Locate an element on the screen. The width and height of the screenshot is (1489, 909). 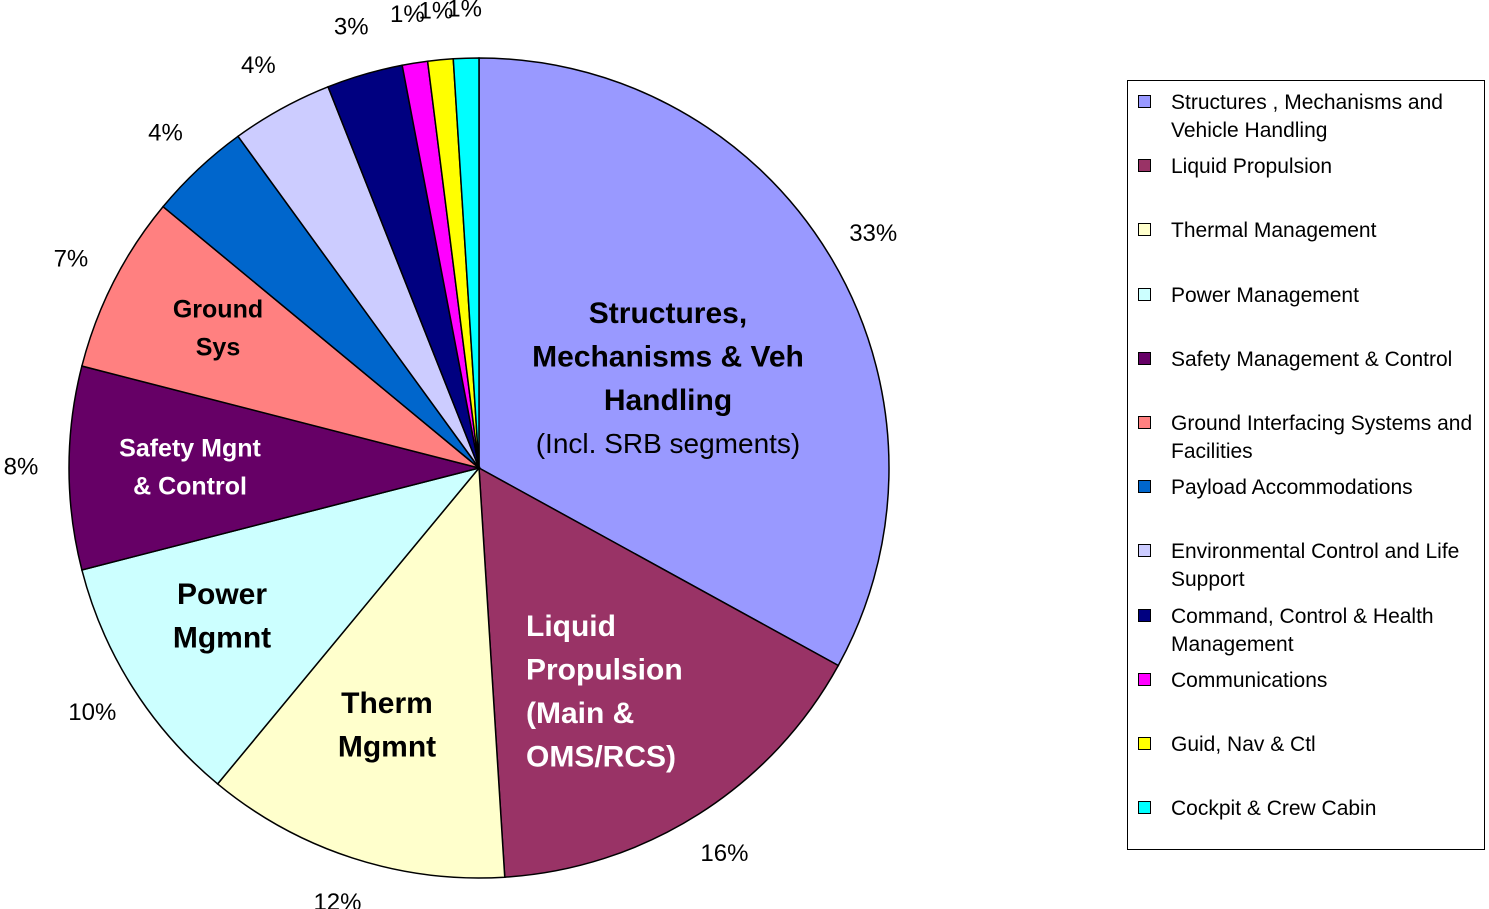
legend-label: Power Management is located at coordinates (1265, 295).